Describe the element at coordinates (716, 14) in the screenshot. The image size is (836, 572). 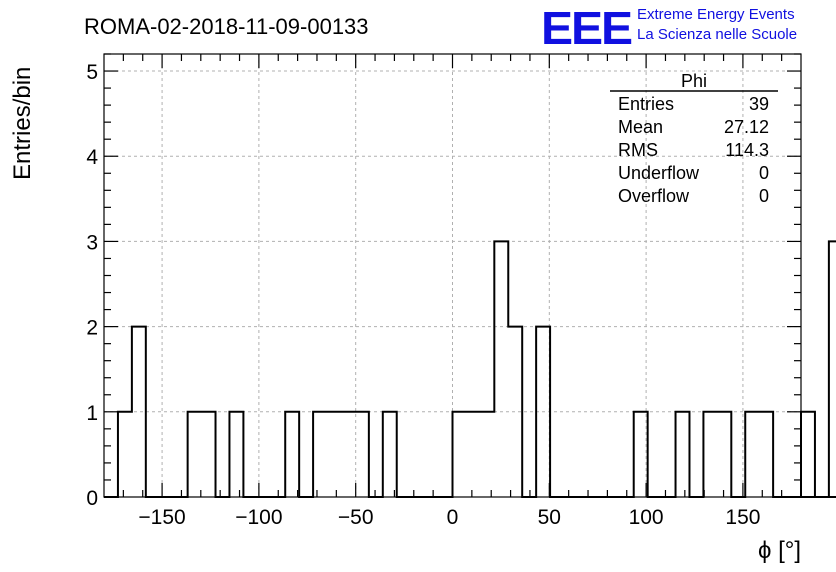
I see `eee-logo-line1: Extreme Energy Events` at that location.